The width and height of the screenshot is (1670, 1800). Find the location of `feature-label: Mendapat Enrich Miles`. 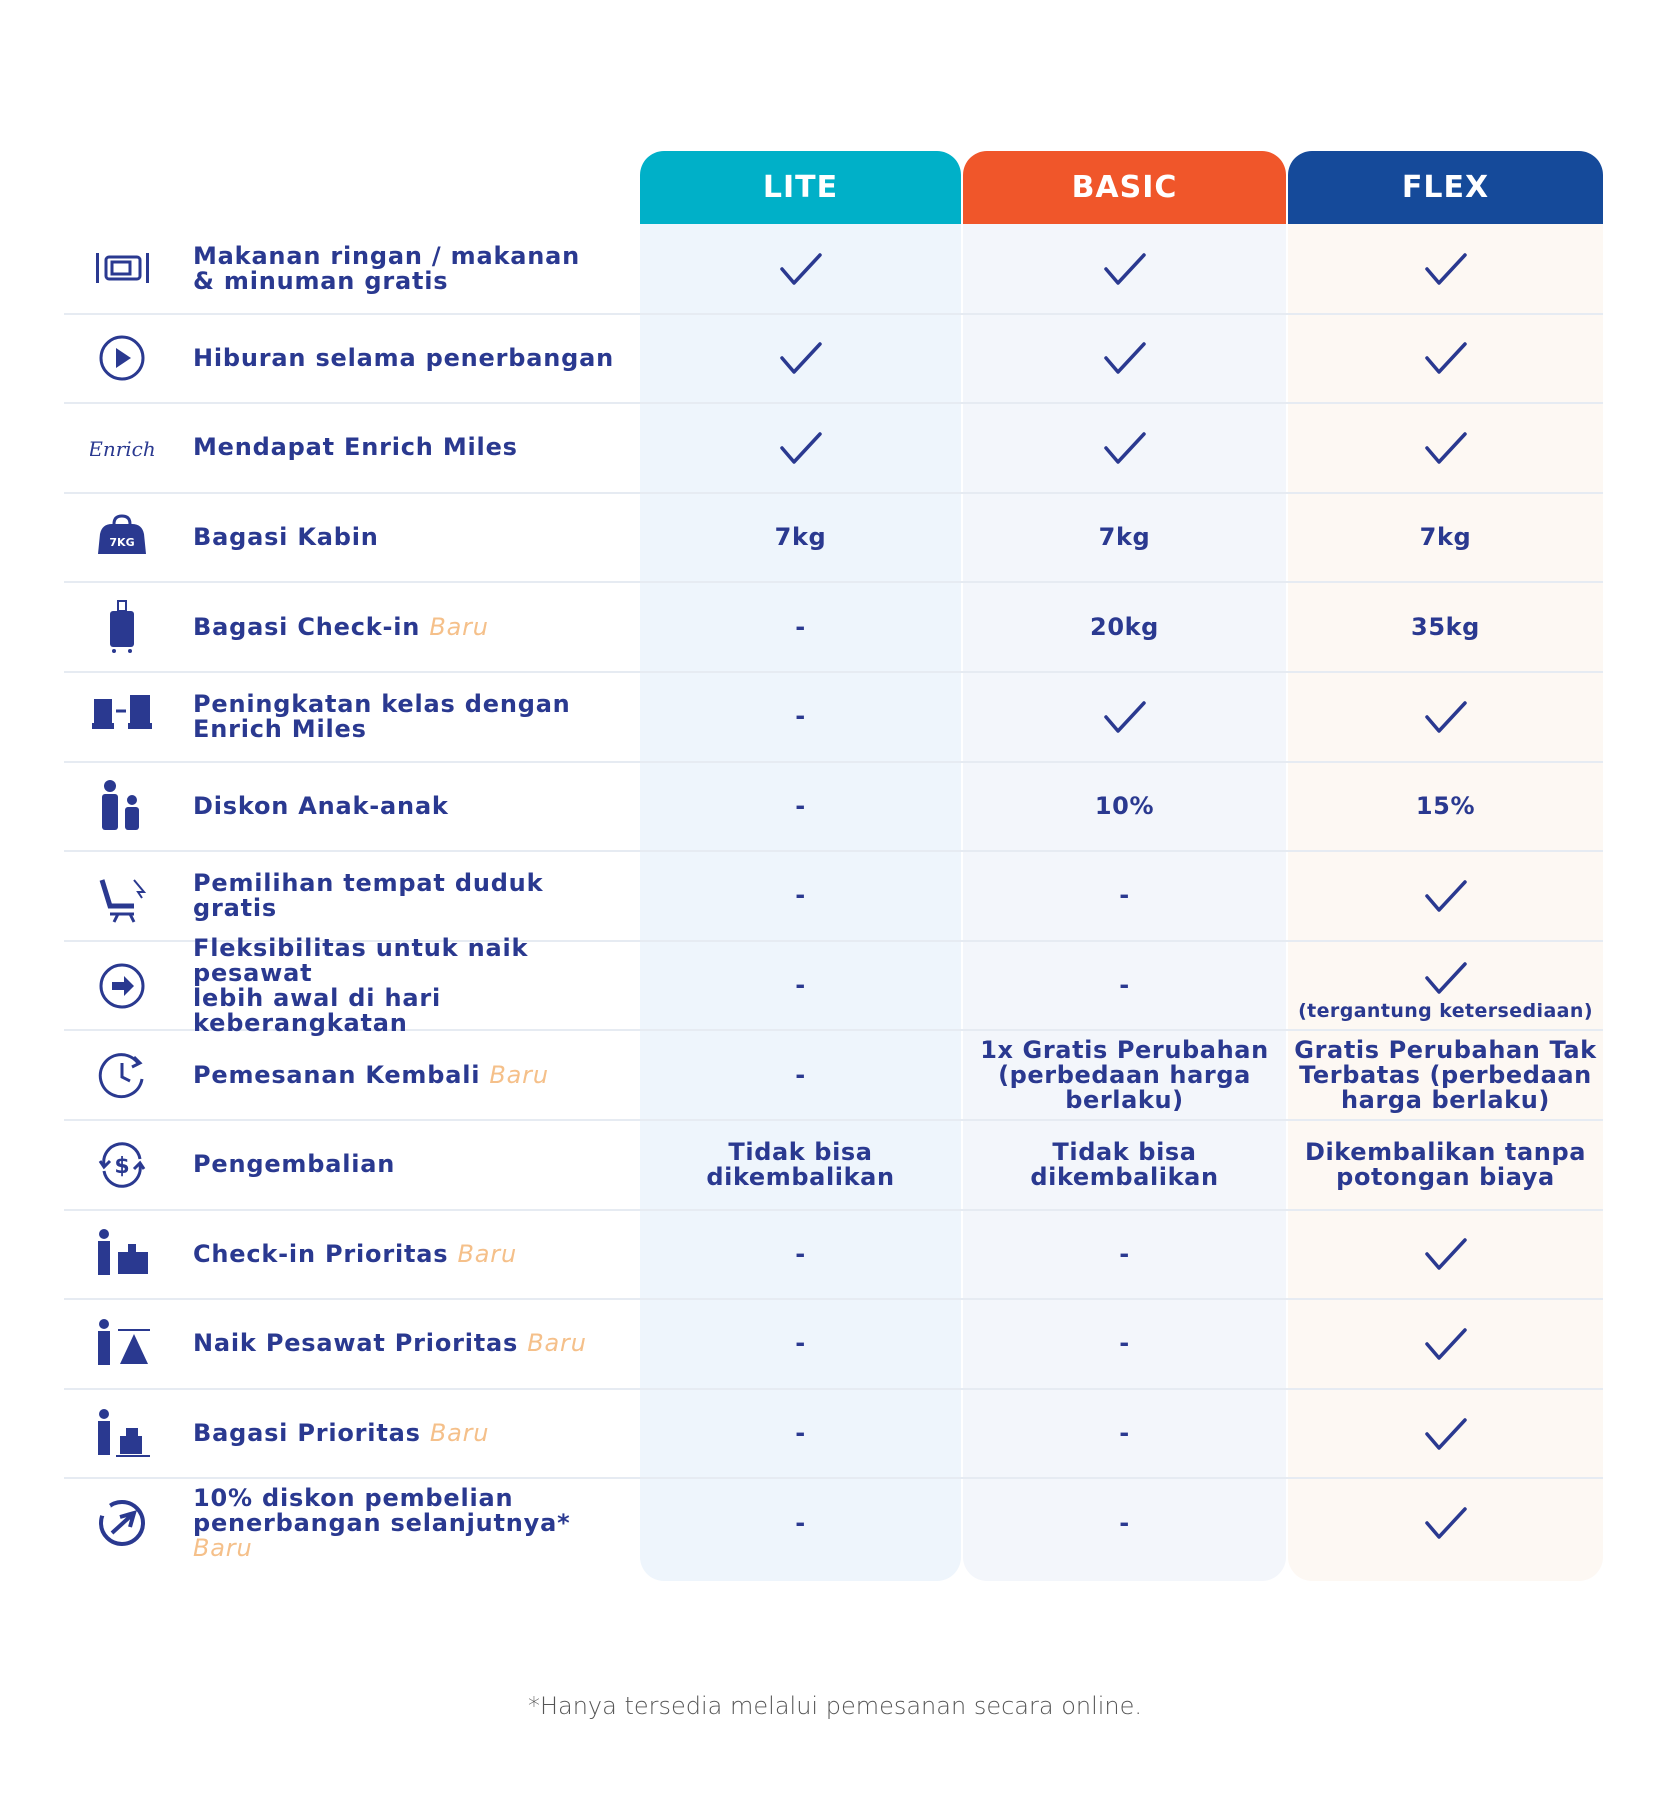

feature-label: Mendapat Enrich Miles is located at coordinates (413, 448).